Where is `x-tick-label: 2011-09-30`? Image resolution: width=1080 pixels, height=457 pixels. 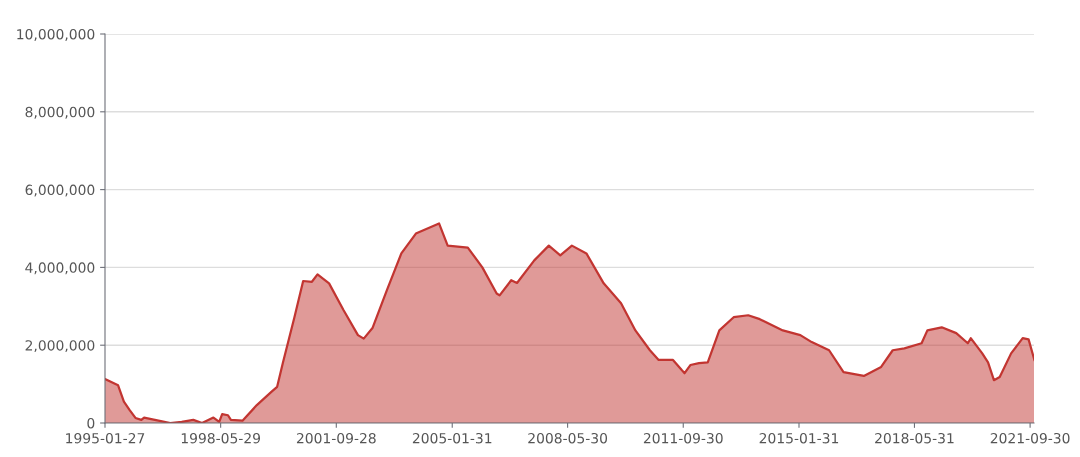
x-tick-label: 2011-09-30 is located at coordinates (683, 438).